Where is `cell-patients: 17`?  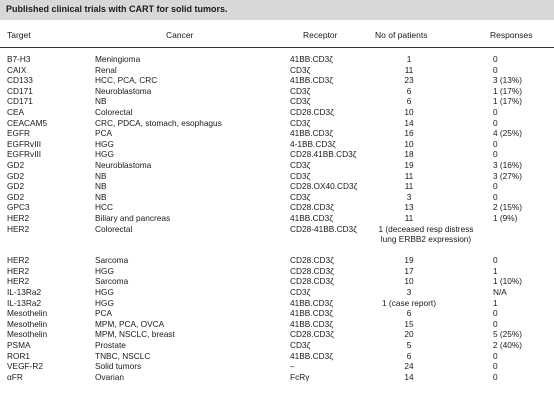 cell-patients: 17 is located at coordinates (409, 270).